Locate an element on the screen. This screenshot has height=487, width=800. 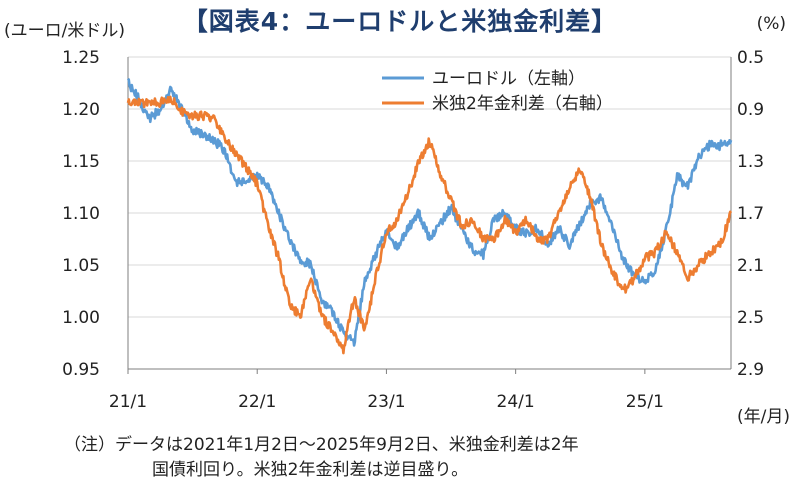
x-tick-label: 23/1 is located at coordinates (386, 402).